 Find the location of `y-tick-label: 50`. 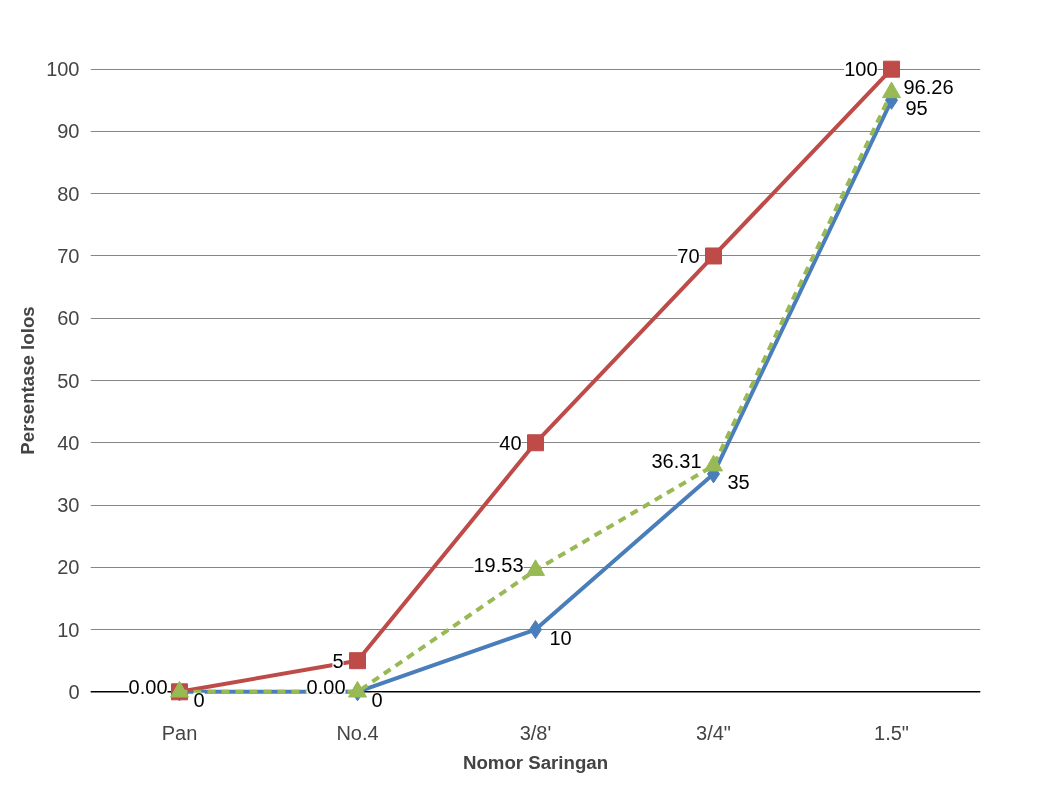

y-tick-label: 50 is located at coordinates (68, 380).